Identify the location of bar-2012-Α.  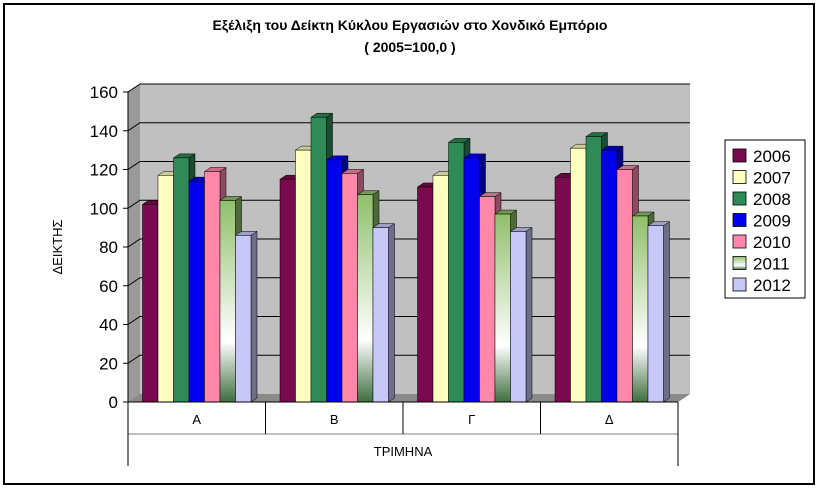
(246, 316).